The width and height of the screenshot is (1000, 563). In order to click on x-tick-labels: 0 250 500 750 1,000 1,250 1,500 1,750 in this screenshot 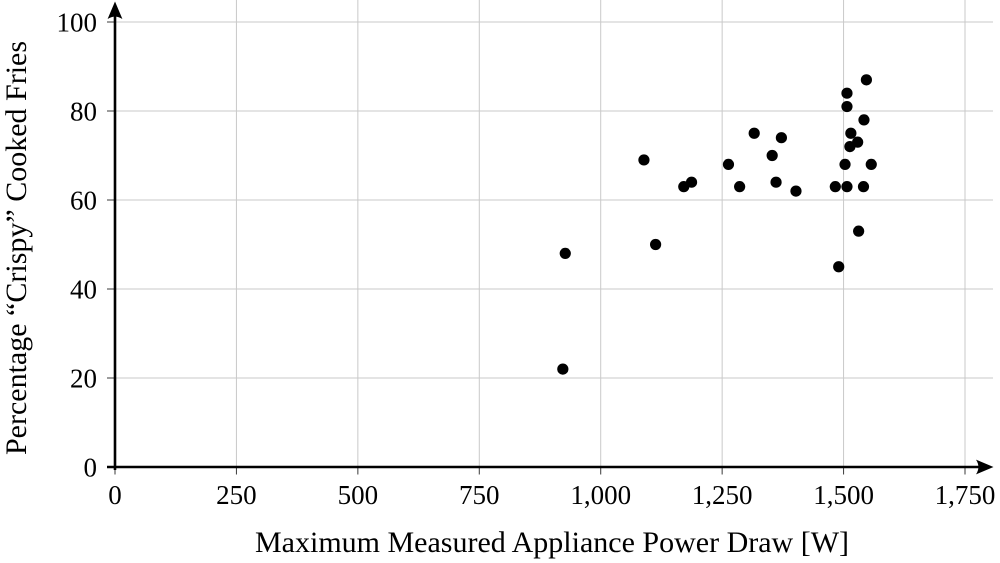, I will do `click(551, 495)`.